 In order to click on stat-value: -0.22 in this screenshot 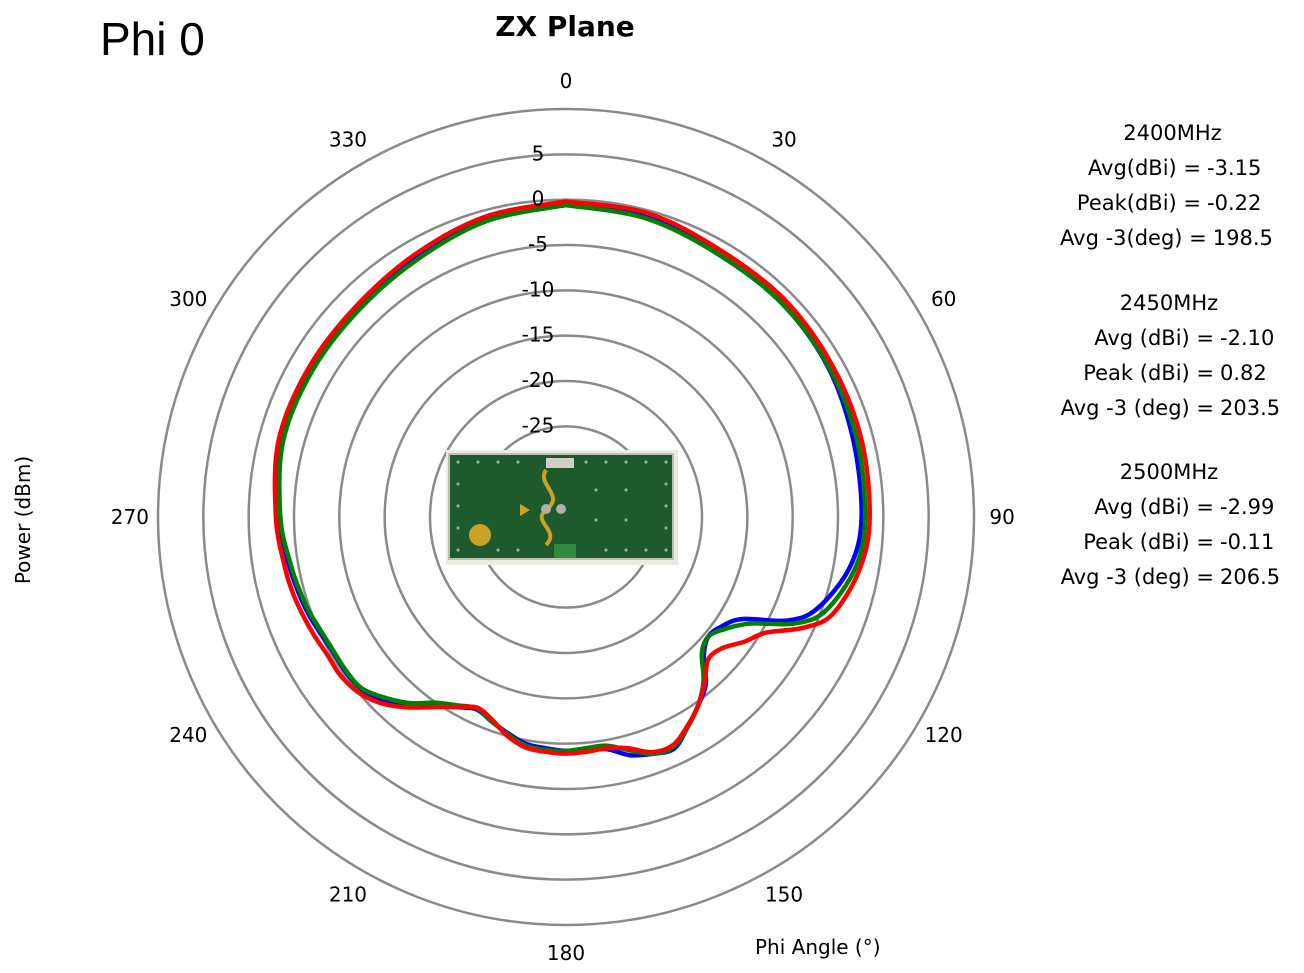, I will do `click(1234, 203)`.